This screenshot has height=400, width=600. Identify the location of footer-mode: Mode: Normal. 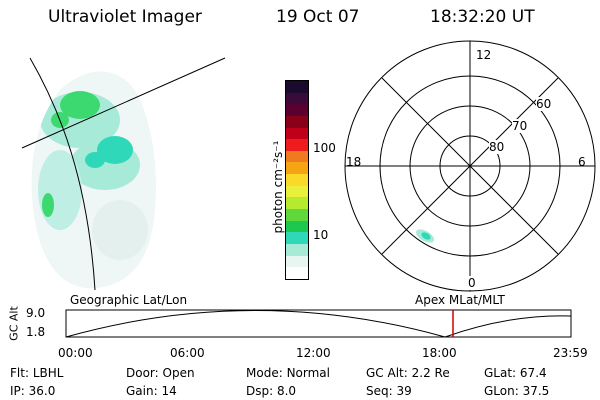
(288, 373).